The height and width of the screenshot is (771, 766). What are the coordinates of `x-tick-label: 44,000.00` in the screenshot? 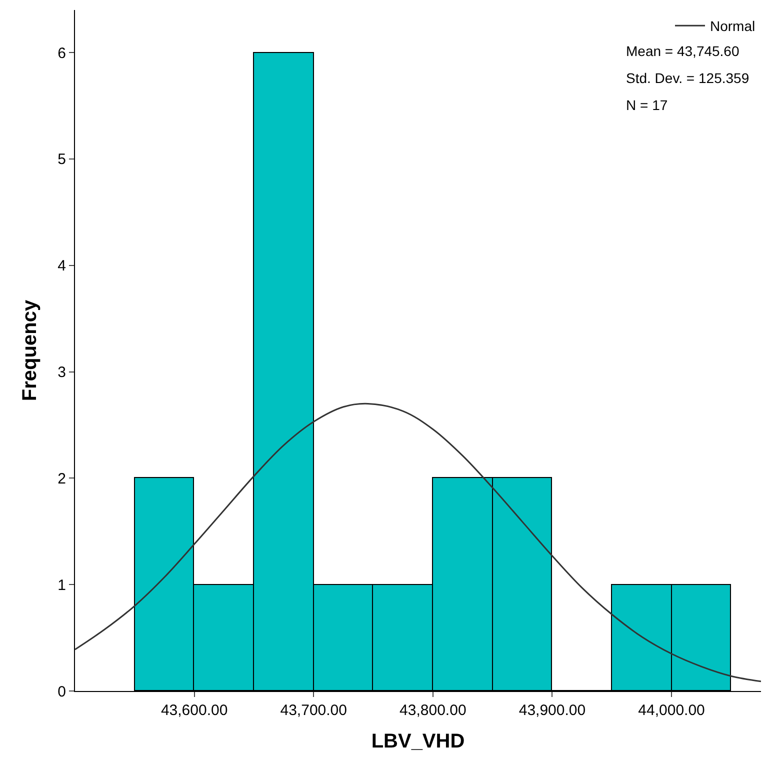 It's located at (671, 710).